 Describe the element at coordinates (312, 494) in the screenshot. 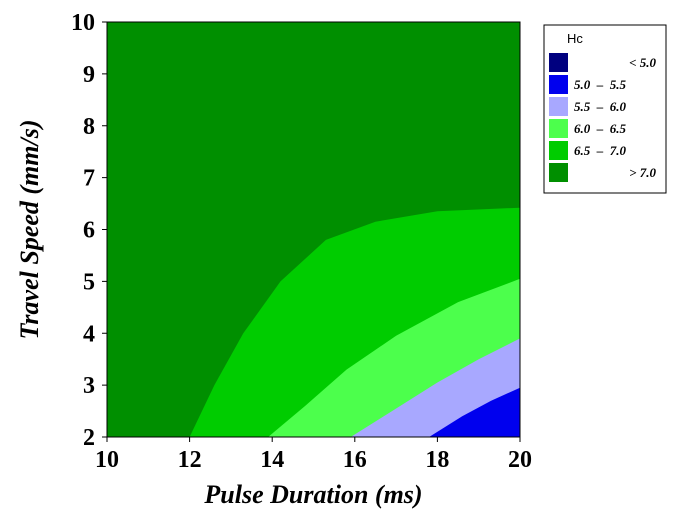

I see `x-axis-title: Pulse Duration (ms)` at that location.